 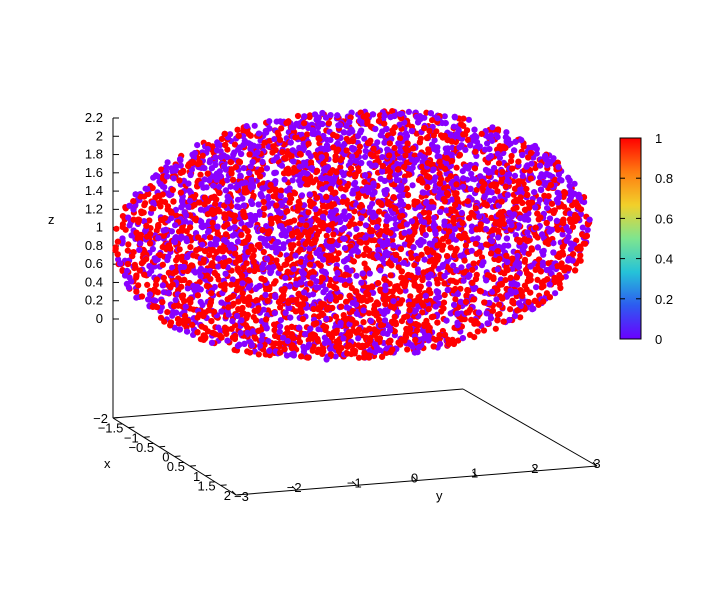 What do you see at coordinates (111, 428) in the screenshot?
I see `x-tick-label: −1.5` at bounding box center [111, 428].